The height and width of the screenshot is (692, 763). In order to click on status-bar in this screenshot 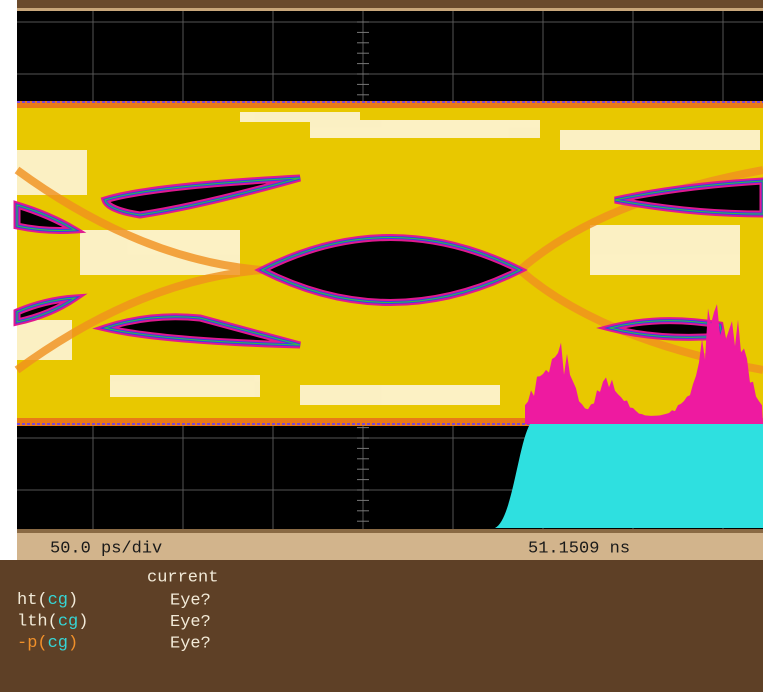, I will do `click(390, 546)`.